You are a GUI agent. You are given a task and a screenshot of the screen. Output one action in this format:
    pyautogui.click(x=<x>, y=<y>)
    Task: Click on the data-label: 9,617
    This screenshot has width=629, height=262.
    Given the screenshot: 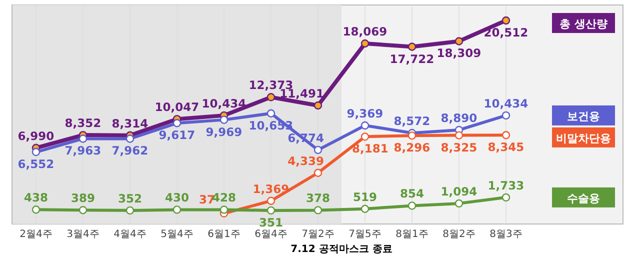 What is the action you would take?
    pyautogui.click(x=177, y=135)
    